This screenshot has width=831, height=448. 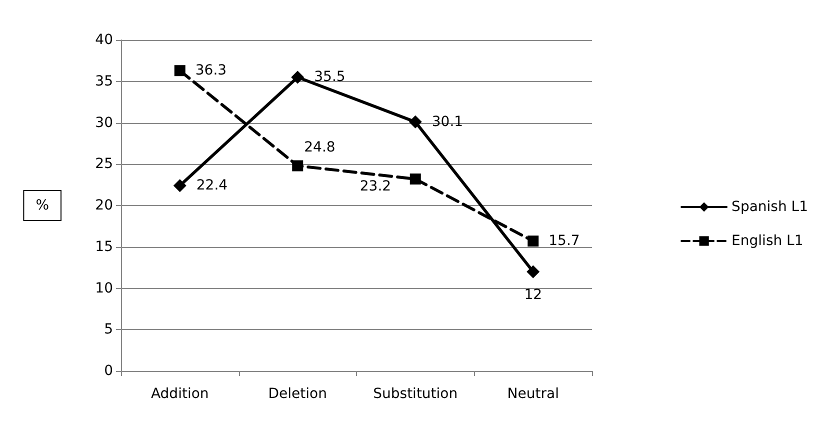 I want to click on data-label: 12, so click(x=533, y=295).